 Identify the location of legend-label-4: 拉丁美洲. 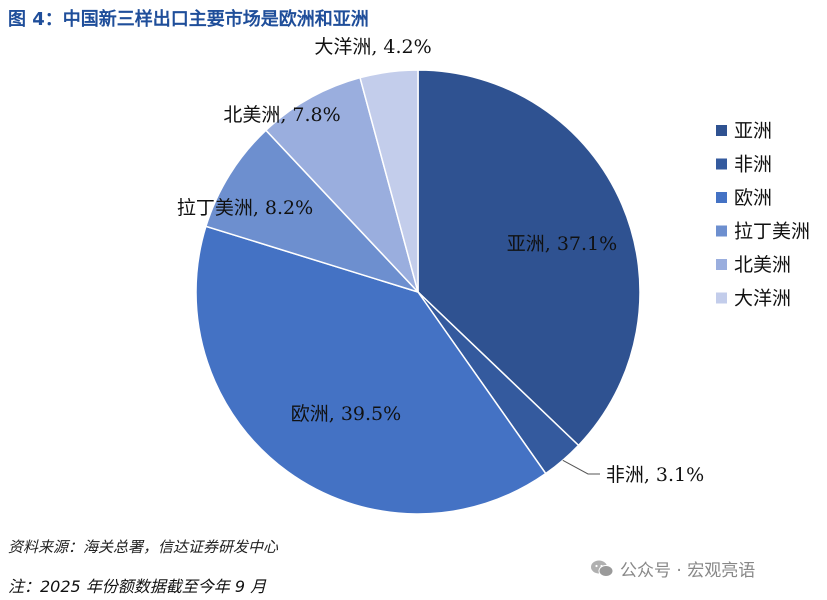
(772, 232).